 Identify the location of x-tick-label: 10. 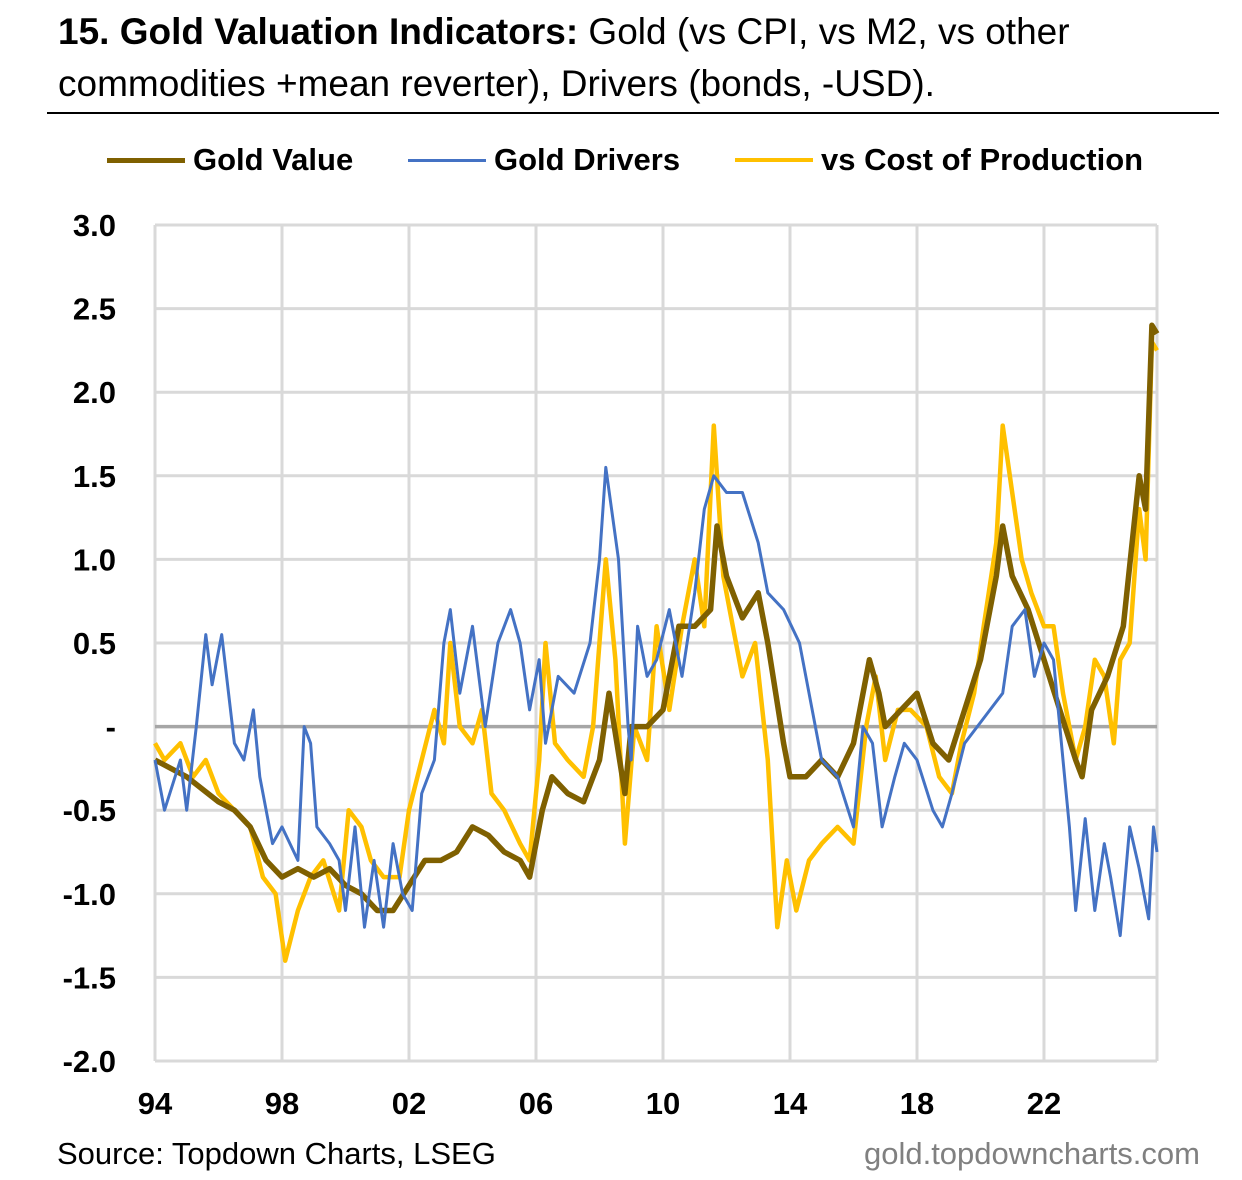
(663, 1103).